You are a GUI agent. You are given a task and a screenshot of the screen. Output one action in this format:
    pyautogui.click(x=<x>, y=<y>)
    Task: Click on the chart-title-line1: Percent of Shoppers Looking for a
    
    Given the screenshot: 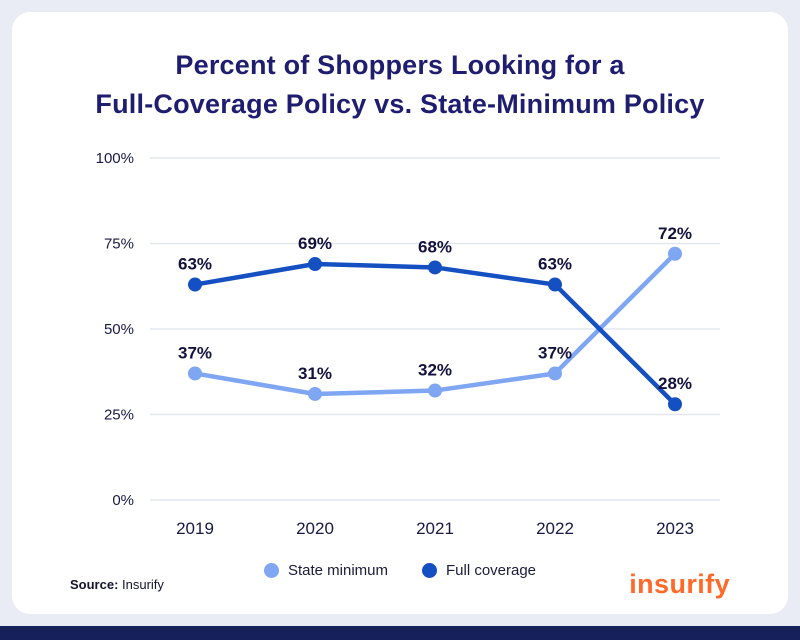 What is the action you would take?
    pyautogui.click(x=400, y=65)
    